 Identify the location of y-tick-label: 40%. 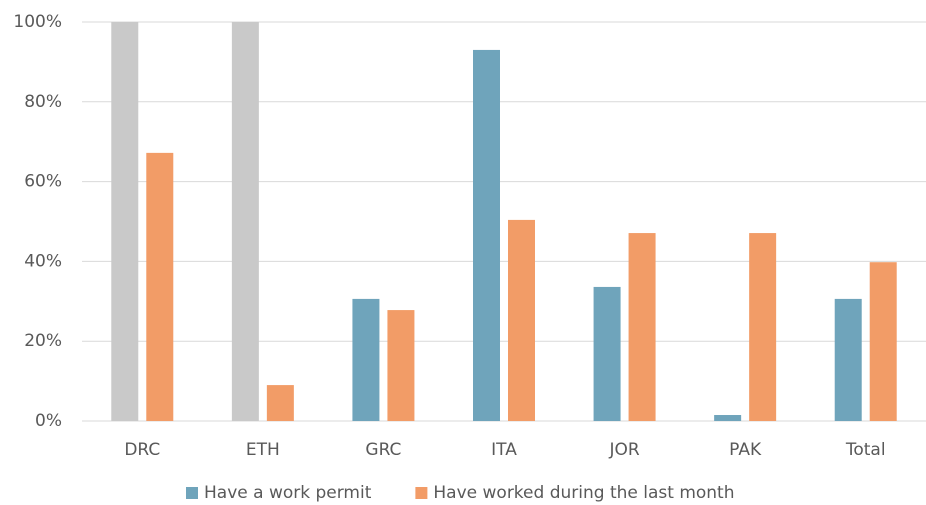
(43, 261).